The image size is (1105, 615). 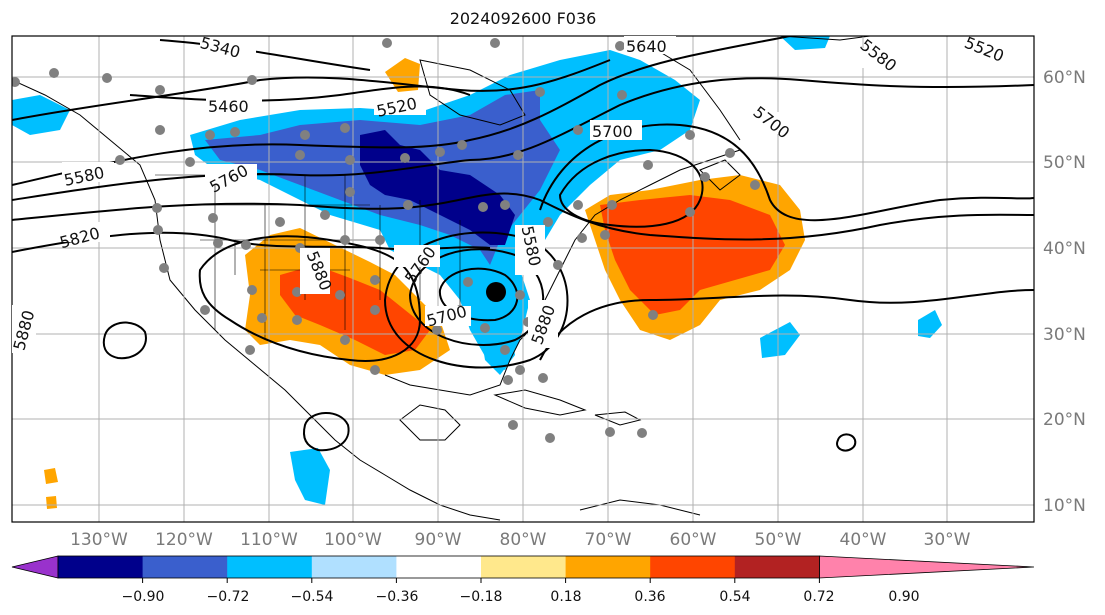 I want to click on colorbar-tick-label: 0.54, so click(x=734, y=597).